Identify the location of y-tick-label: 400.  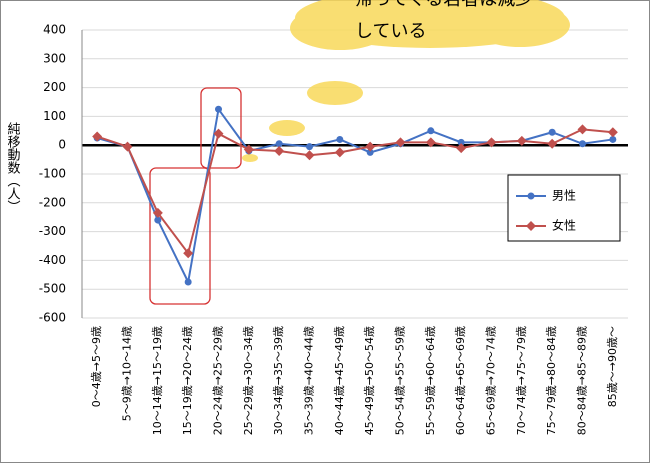
(54, 30).